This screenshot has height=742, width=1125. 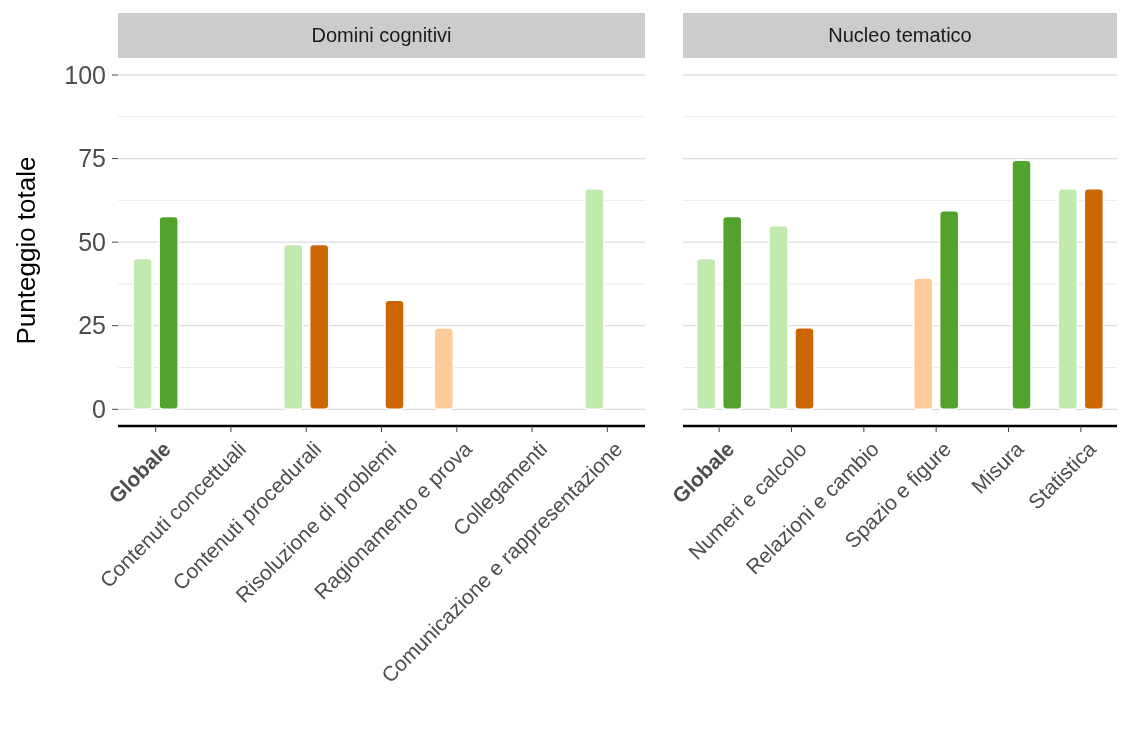 I want to click on y-tick-label: 0, so click(x=99, y=409).